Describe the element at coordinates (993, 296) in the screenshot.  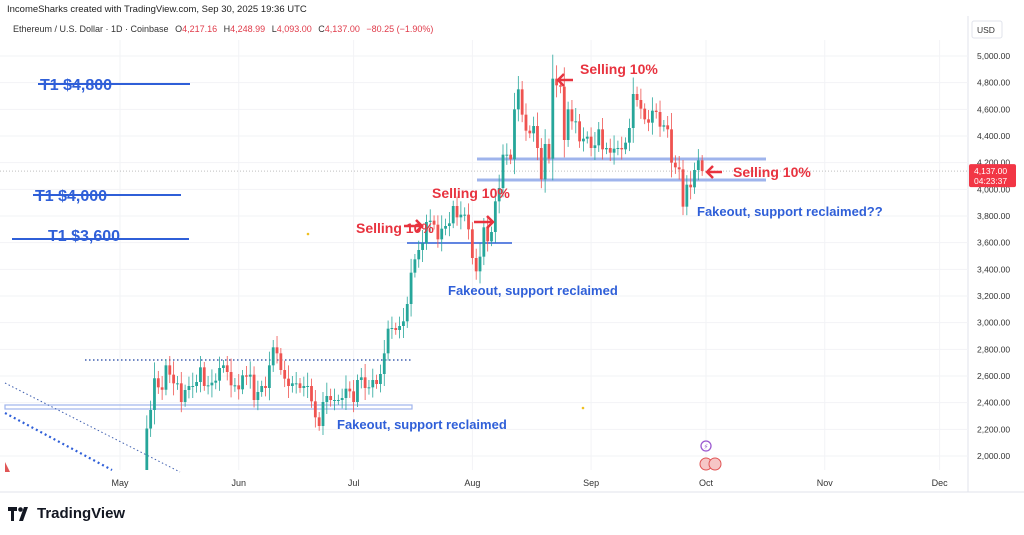
I see `y-tick-label: 3,200.00` at that location.